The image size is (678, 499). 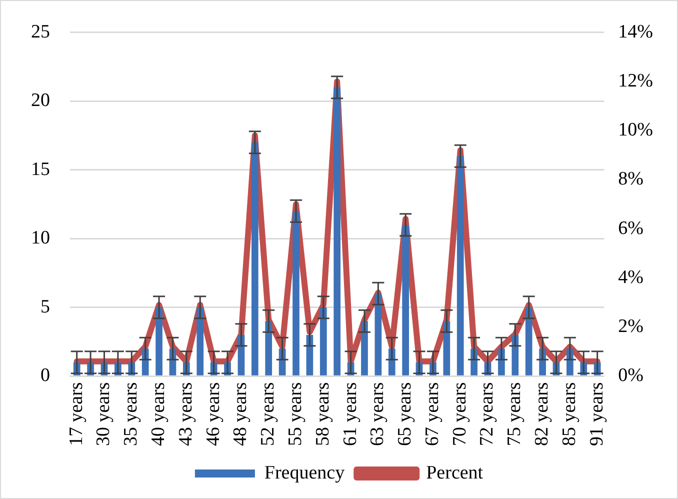 I want to click on x-tick-label: 46 years, so click(x=213, y=414).